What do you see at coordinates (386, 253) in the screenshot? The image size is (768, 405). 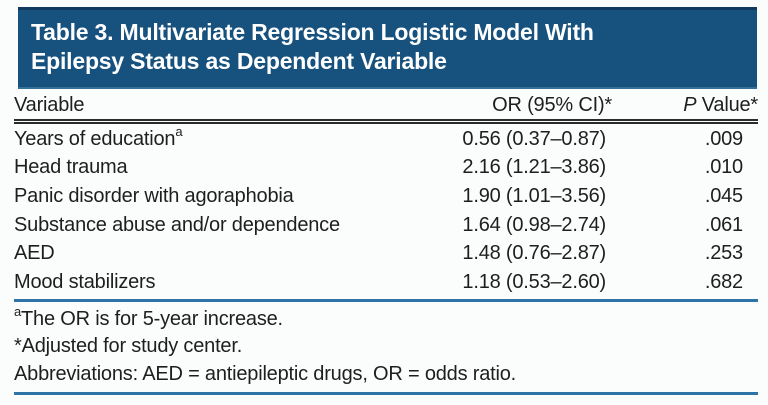 I see `table-row: AED 1.48 (0.76–2.87) .253` at bounding box center [386, 253].